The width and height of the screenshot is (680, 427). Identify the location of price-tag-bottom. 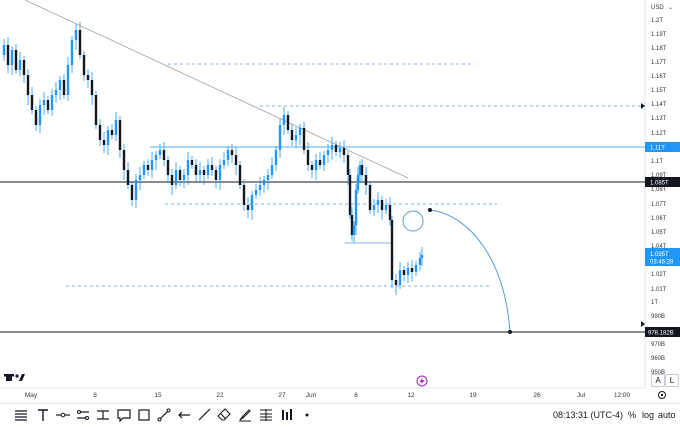
(662, 332).